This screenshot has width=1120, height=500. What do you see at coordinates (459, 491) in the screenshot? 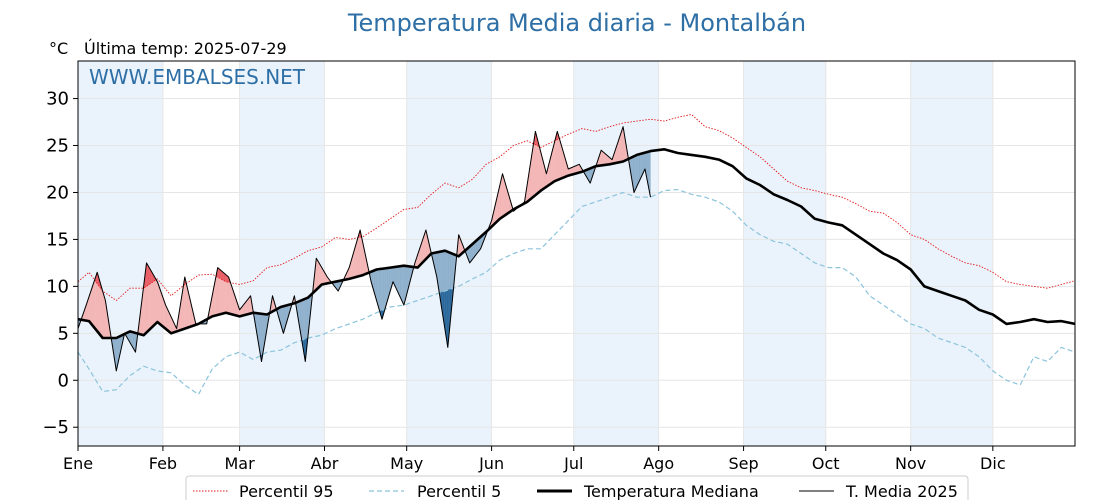
I see `legend-label-p5: Percentil 5` at bounding box center [459, 491].